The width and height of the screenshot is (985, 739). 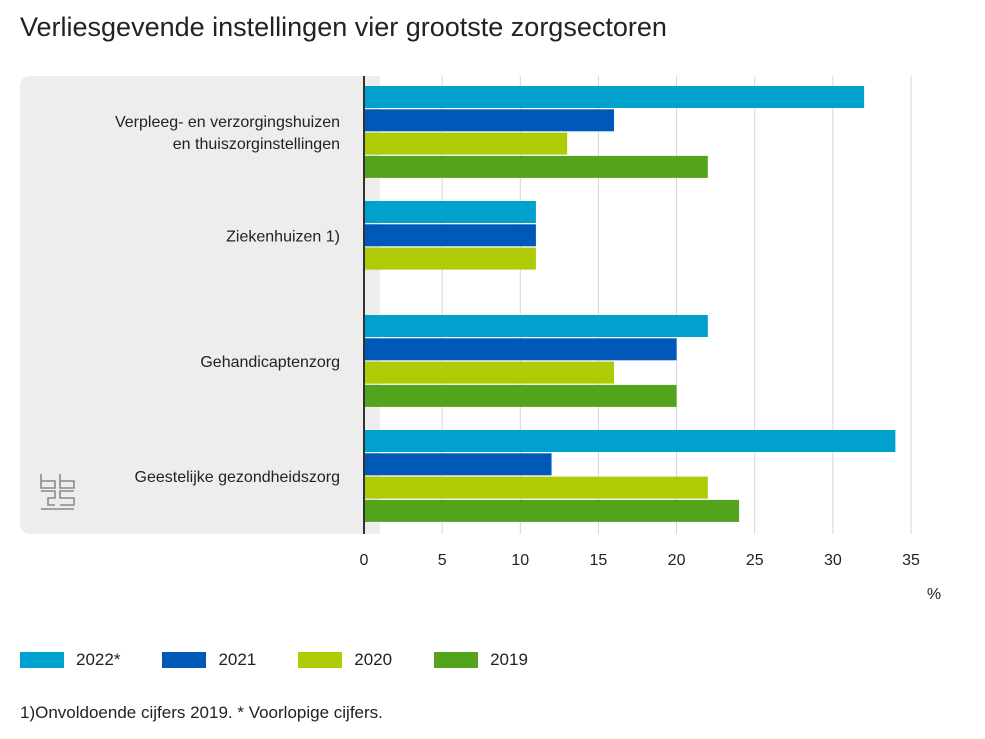 What do you see at coordinates (373, 659) in the screenshot?
I see `legend-label: 2020` at bounding box center [373, 659].